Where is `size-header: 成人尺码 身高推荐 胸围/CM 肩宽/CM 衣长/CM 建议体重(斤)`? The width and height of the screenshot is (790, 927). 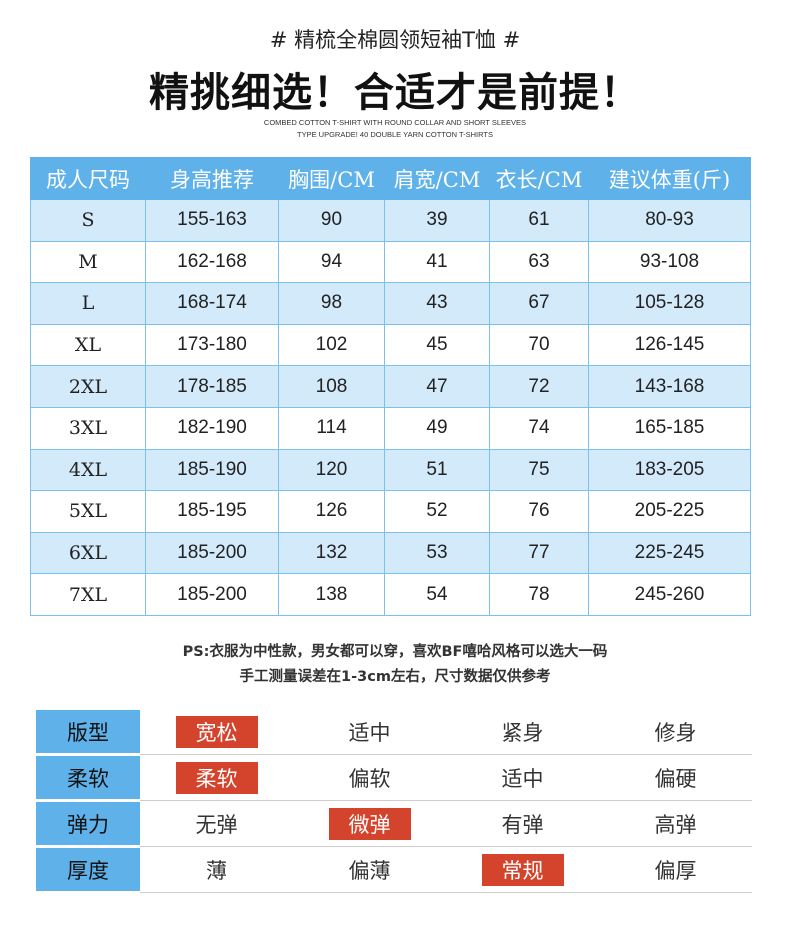
size-header: 成人尺码 身高推荐 胸围/CM 肩宽/CM 衣长/CM 建议体重(斤) is located at coordinates (390, 178).